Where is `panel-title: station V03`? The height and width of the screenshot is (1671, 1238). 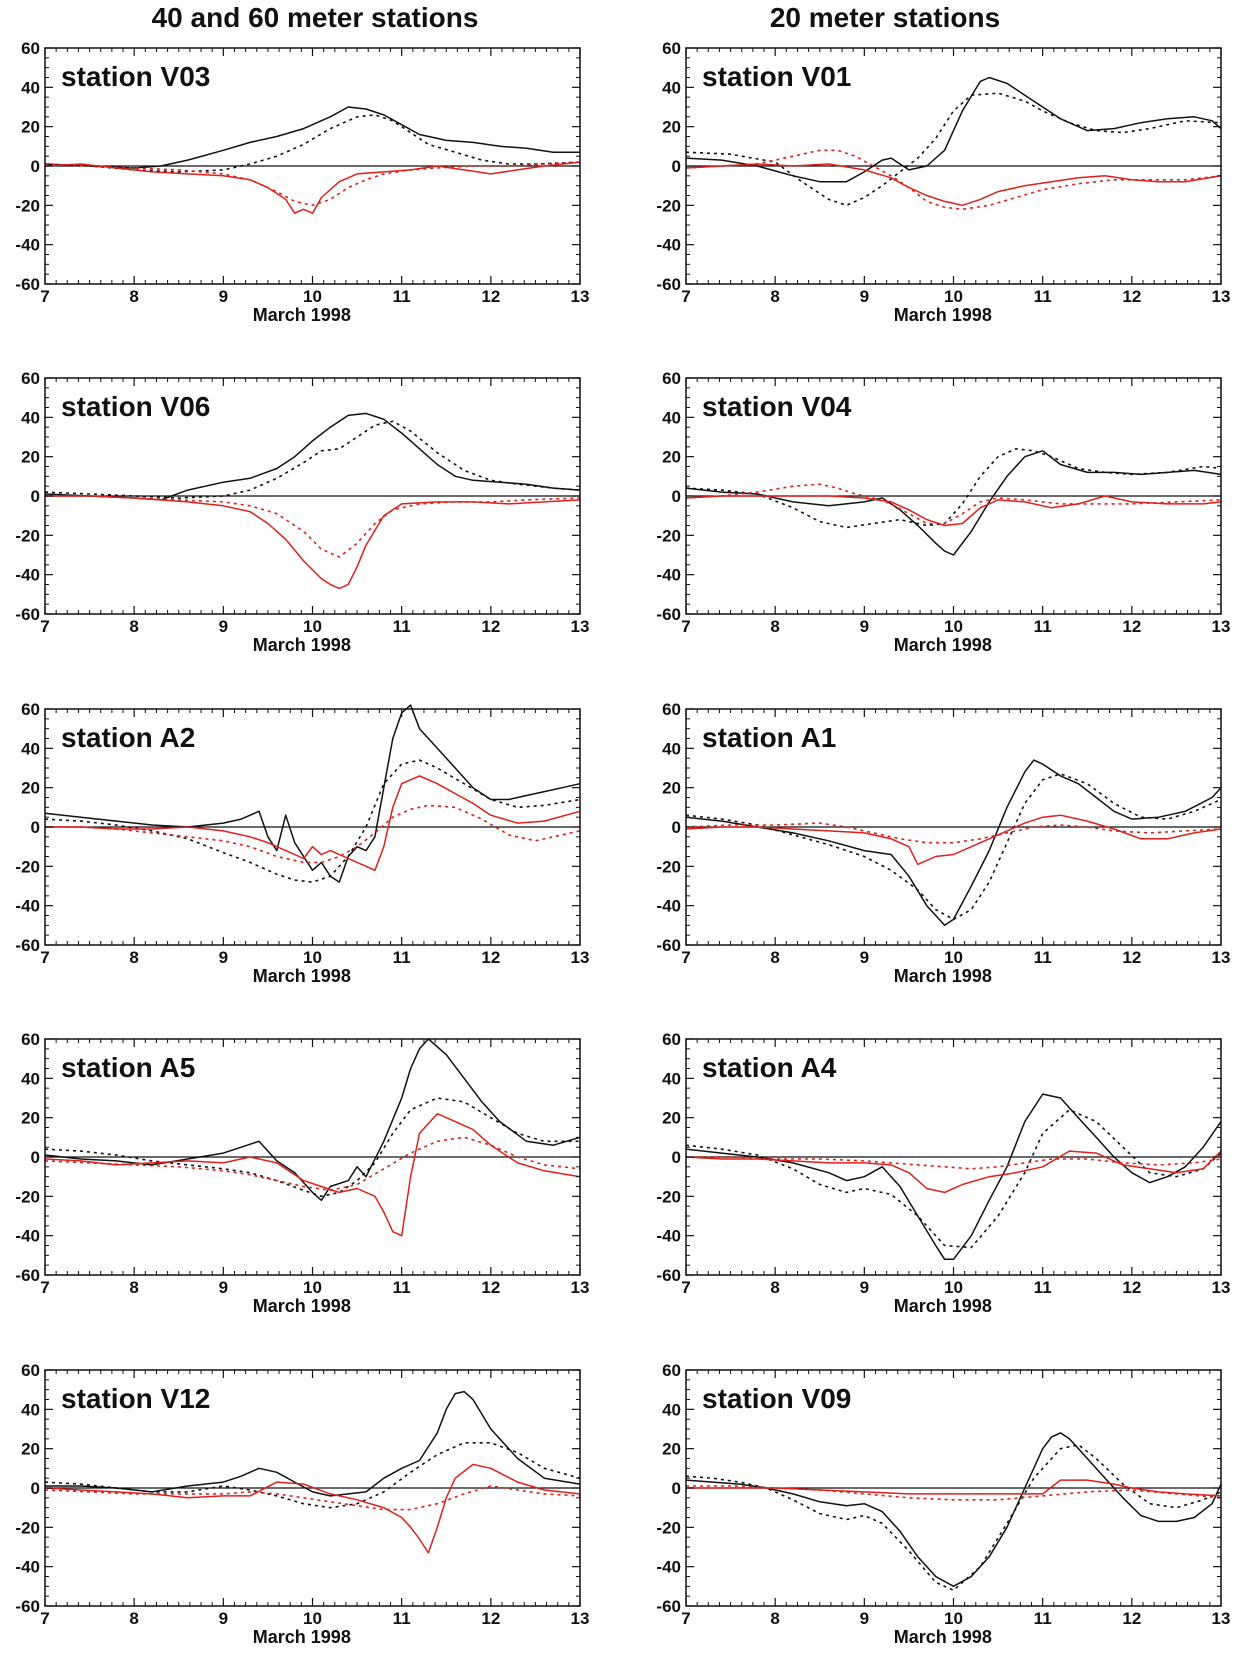
panel-title: station V03 is located at coordinates (135, 76).